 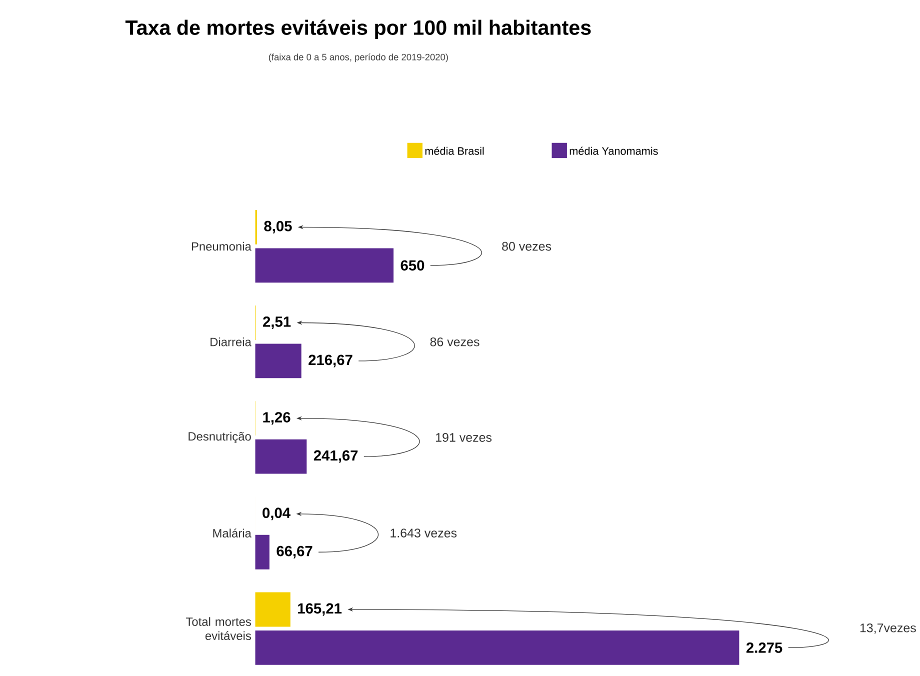 I want to click on data-label: 216,67, so click(x=330, y=361).